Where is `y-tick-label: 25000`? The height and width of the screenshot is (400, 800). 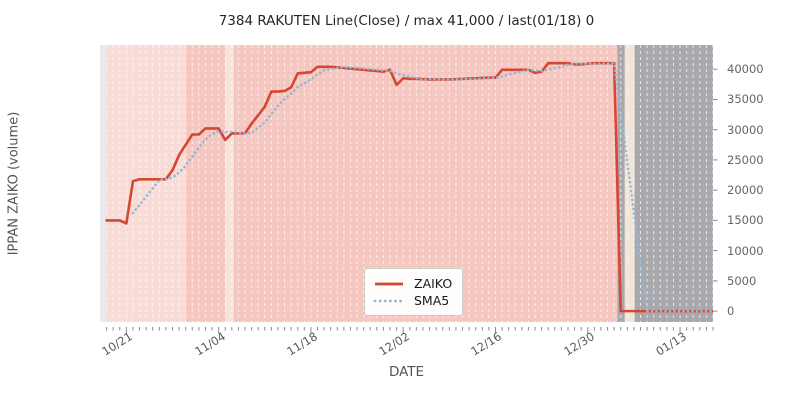
y-tick-label: 25000 is located at coordinates (745, 159).